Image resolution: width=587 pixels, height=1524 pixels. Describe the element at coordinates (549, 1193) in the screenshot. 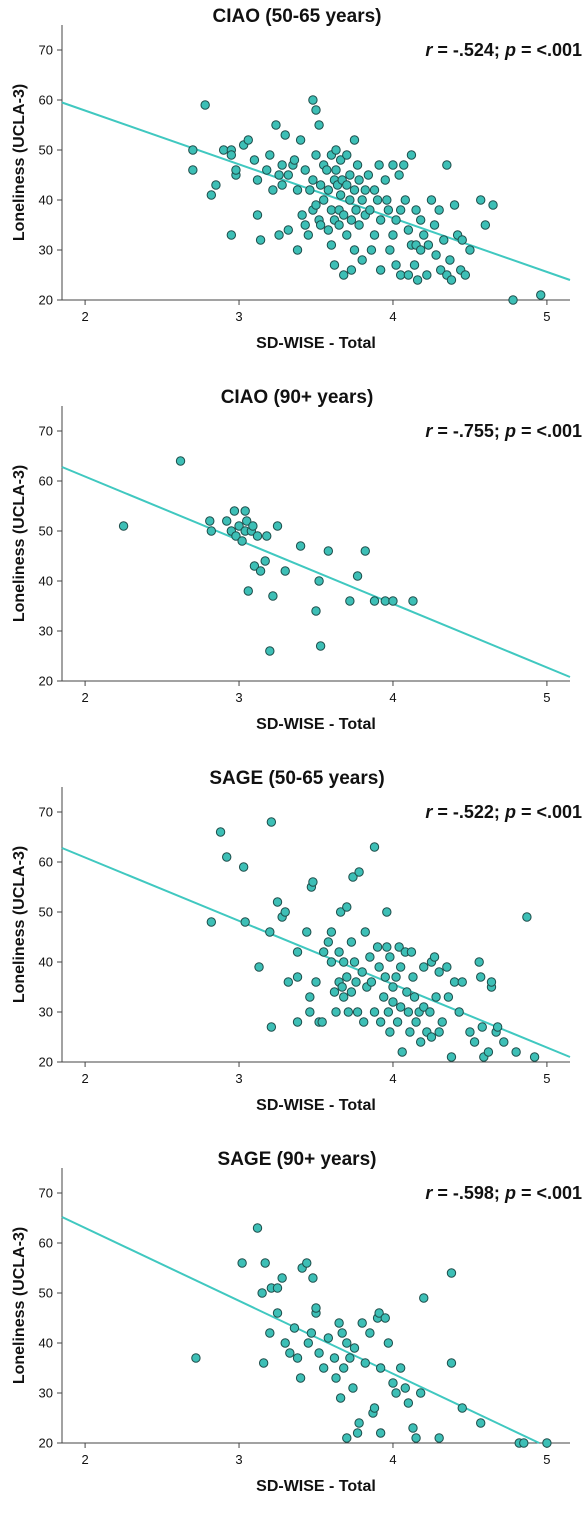

I see `p-value: = <.001` at that location.